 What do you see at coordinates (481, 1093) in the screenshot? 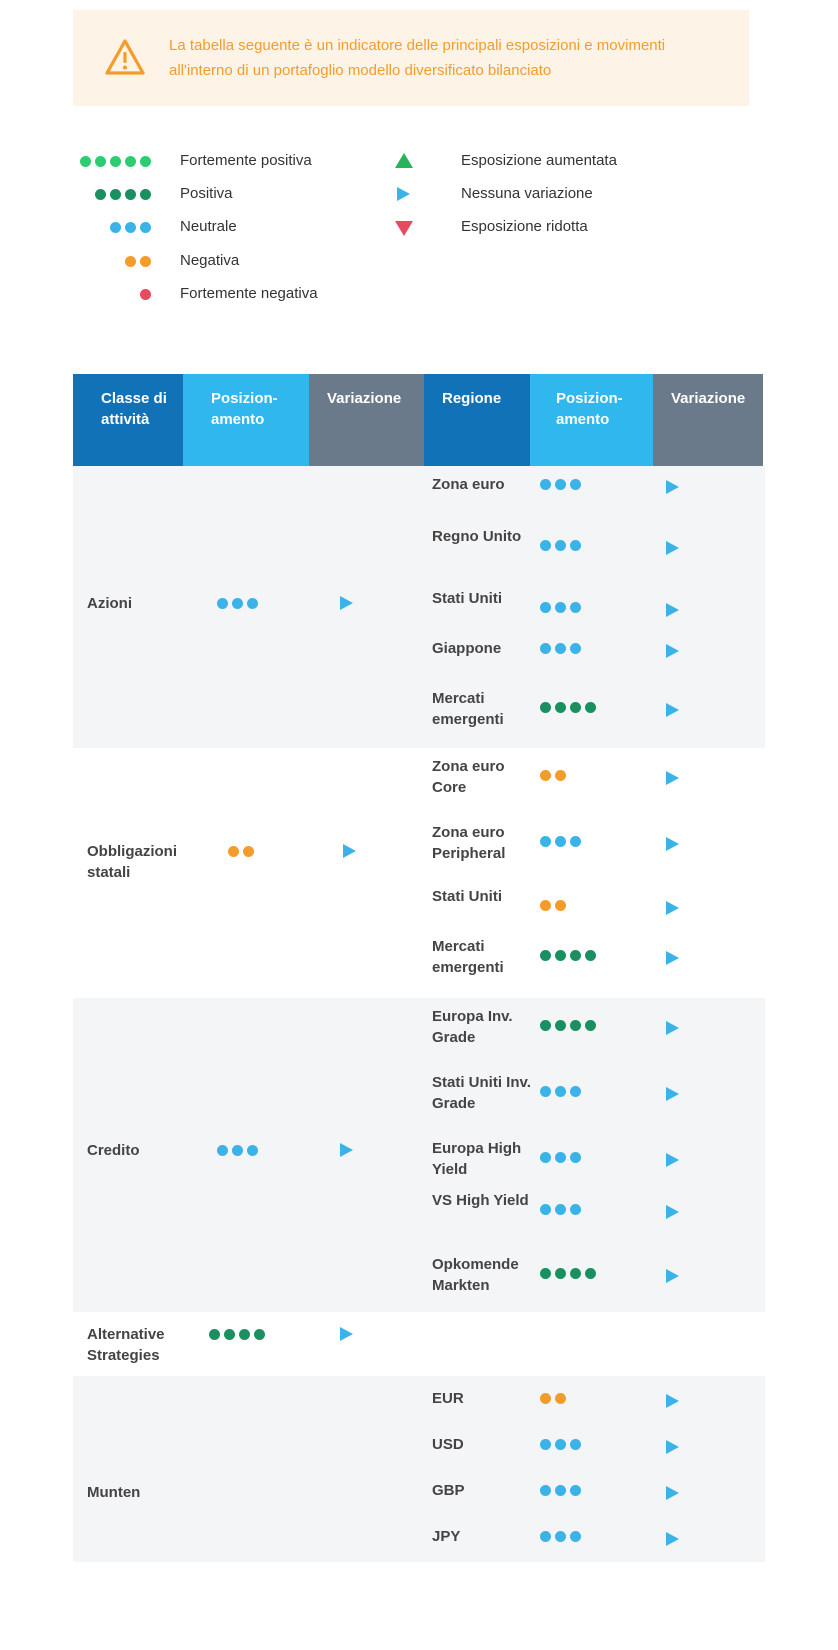
I see `region-label: Stati Uniti Inv. Grade` at bounding box center [481, 1093].